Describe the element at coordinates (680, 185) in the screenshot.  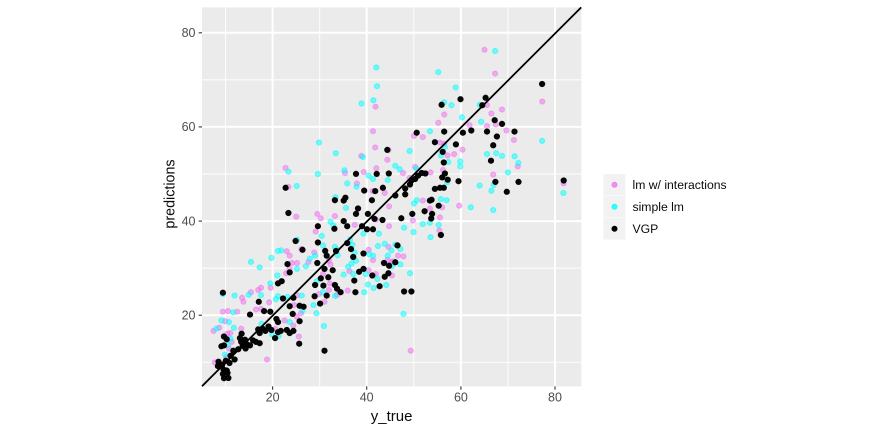
I see `svg-text: lm w/ interactions` at that location.